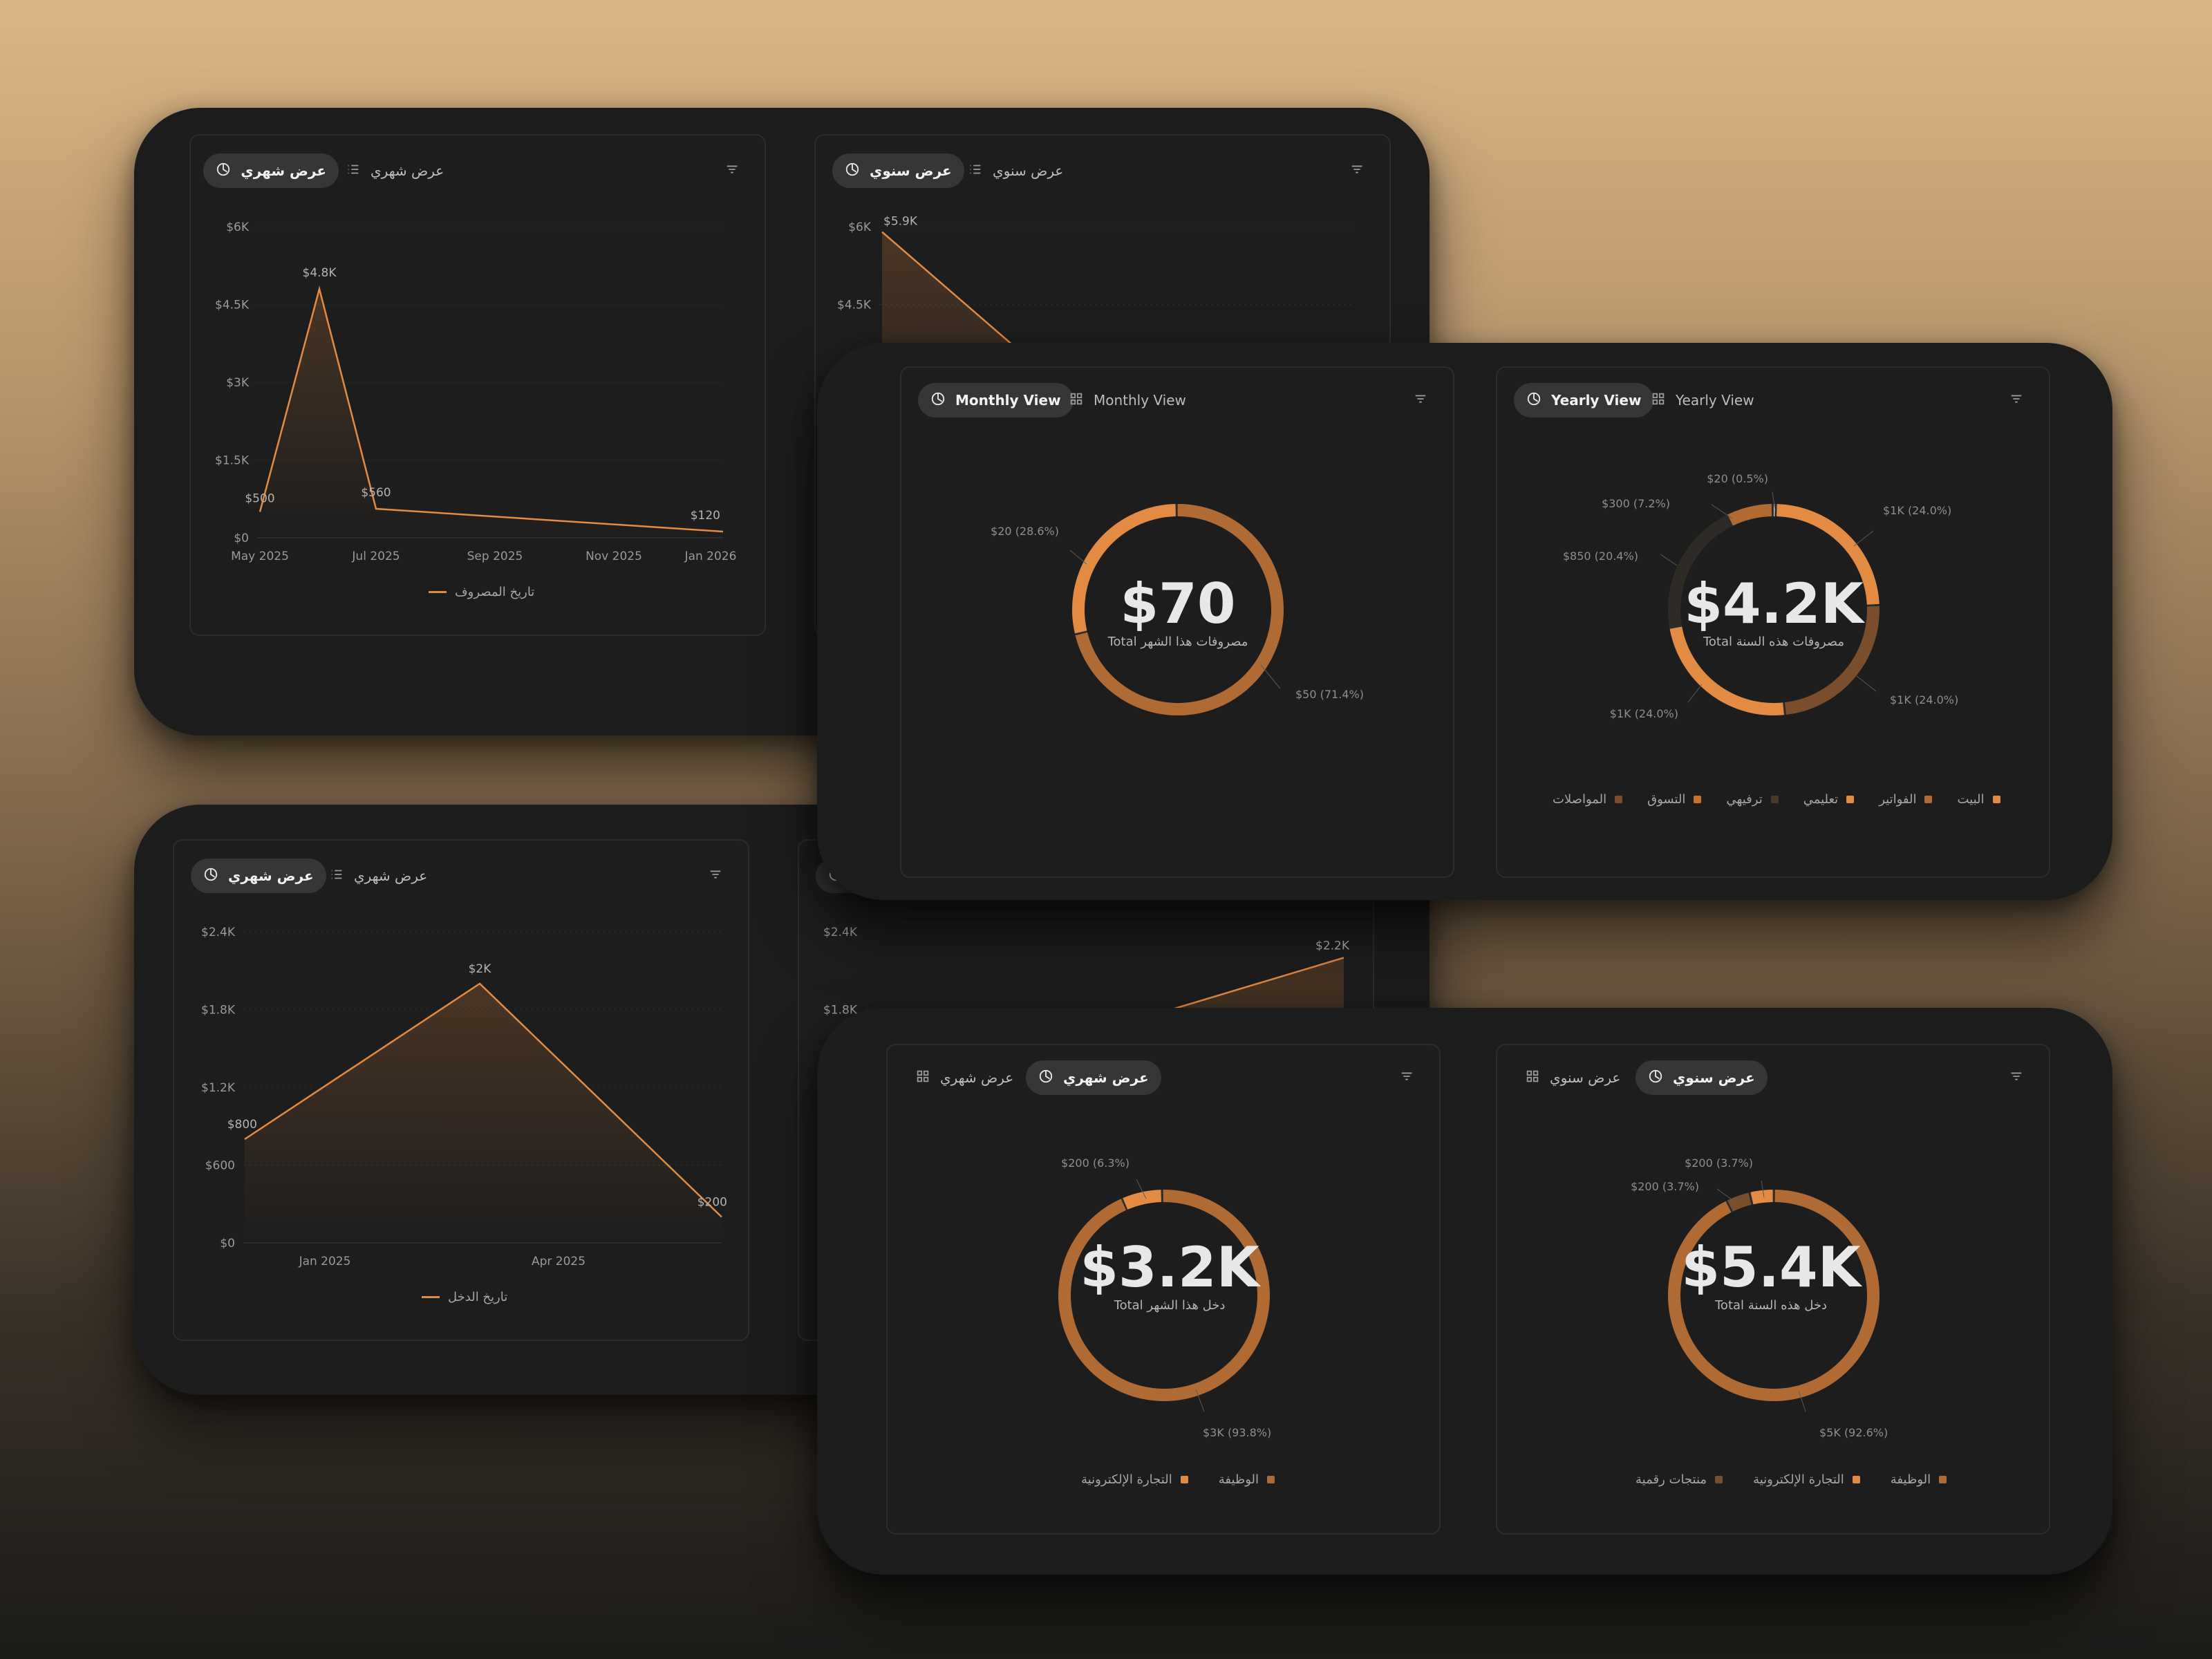 This screenshot has width=2212, height=1659. Describe the element at coordinates (1127, 400) in the screenshot. I see `monthly-grid-toggle: Monthly View` at that location.